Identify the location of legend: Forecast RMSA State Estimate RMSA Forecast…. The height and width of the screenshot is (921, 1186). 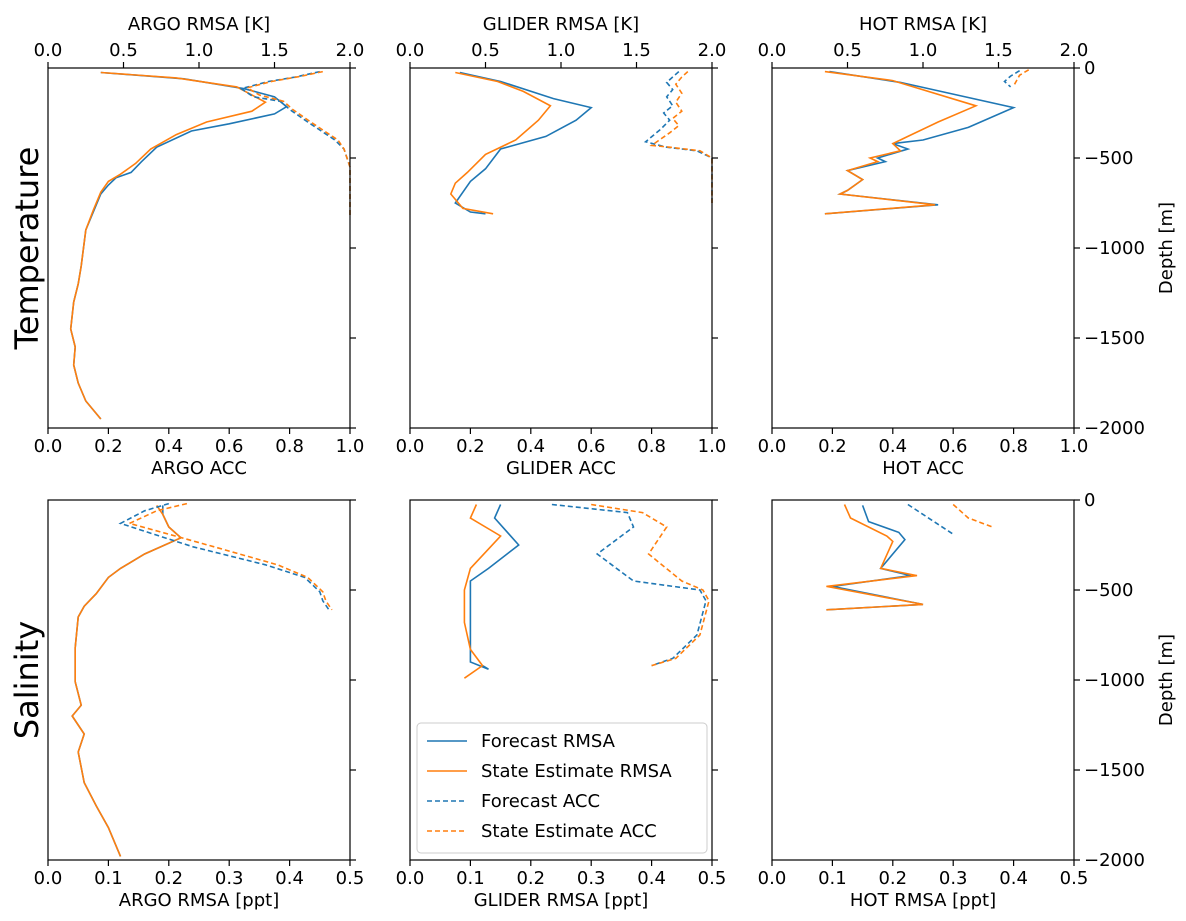
(562, 788).